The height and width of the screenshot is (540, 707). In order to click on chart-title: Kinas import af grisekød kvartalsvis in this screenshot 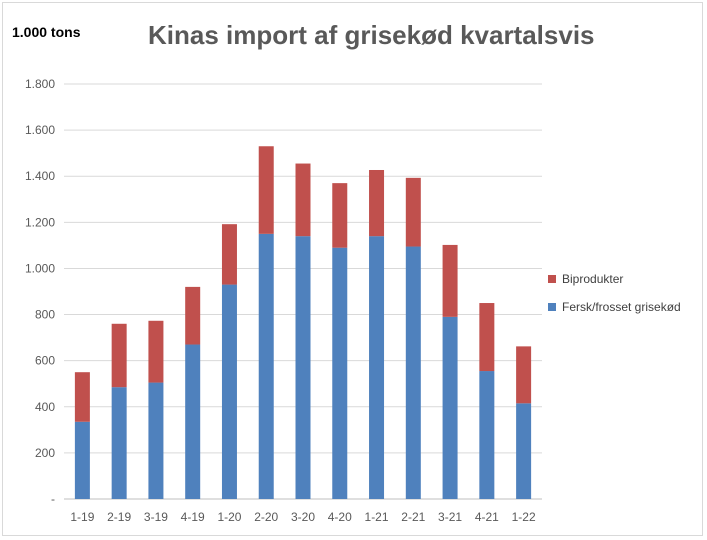, I will do `click(371, 35)`.